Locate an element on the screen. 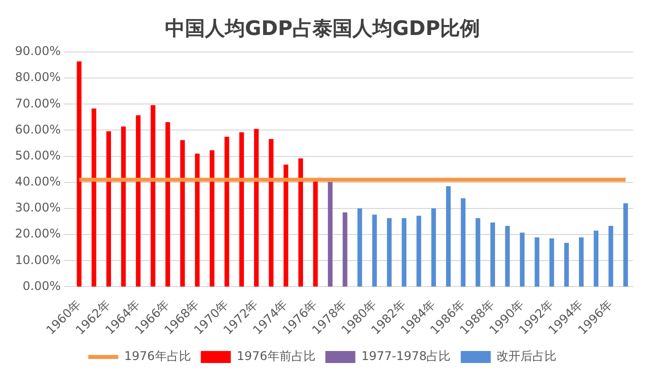  y-tick-label: 10.00% is located at coordinates (37, 259).